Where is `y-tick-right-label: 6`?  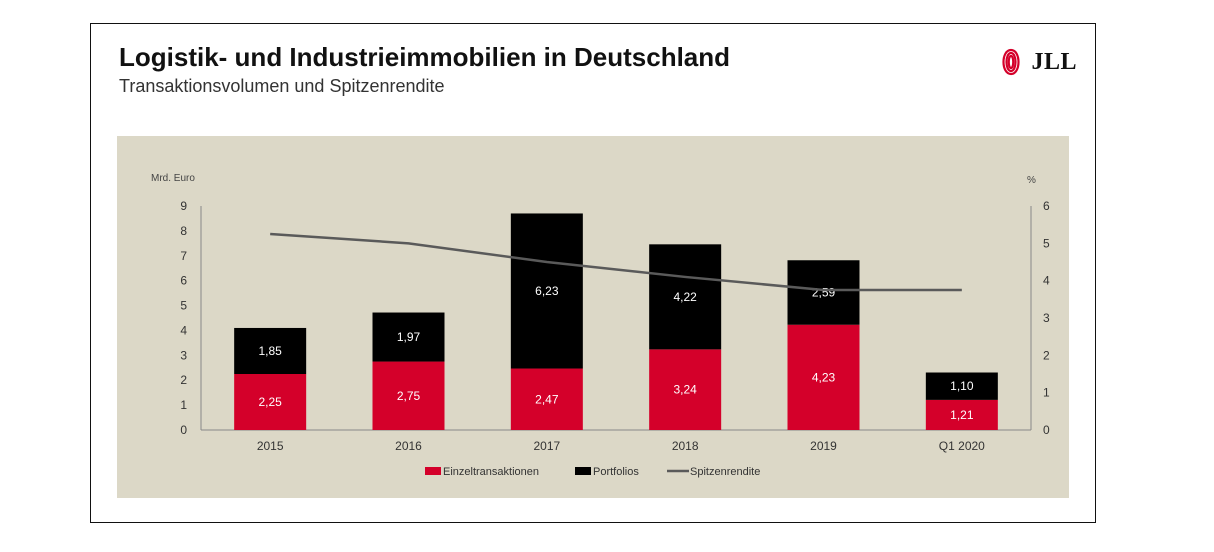 y-tick-right-label: 6 is located at coordinates (1046, 206).